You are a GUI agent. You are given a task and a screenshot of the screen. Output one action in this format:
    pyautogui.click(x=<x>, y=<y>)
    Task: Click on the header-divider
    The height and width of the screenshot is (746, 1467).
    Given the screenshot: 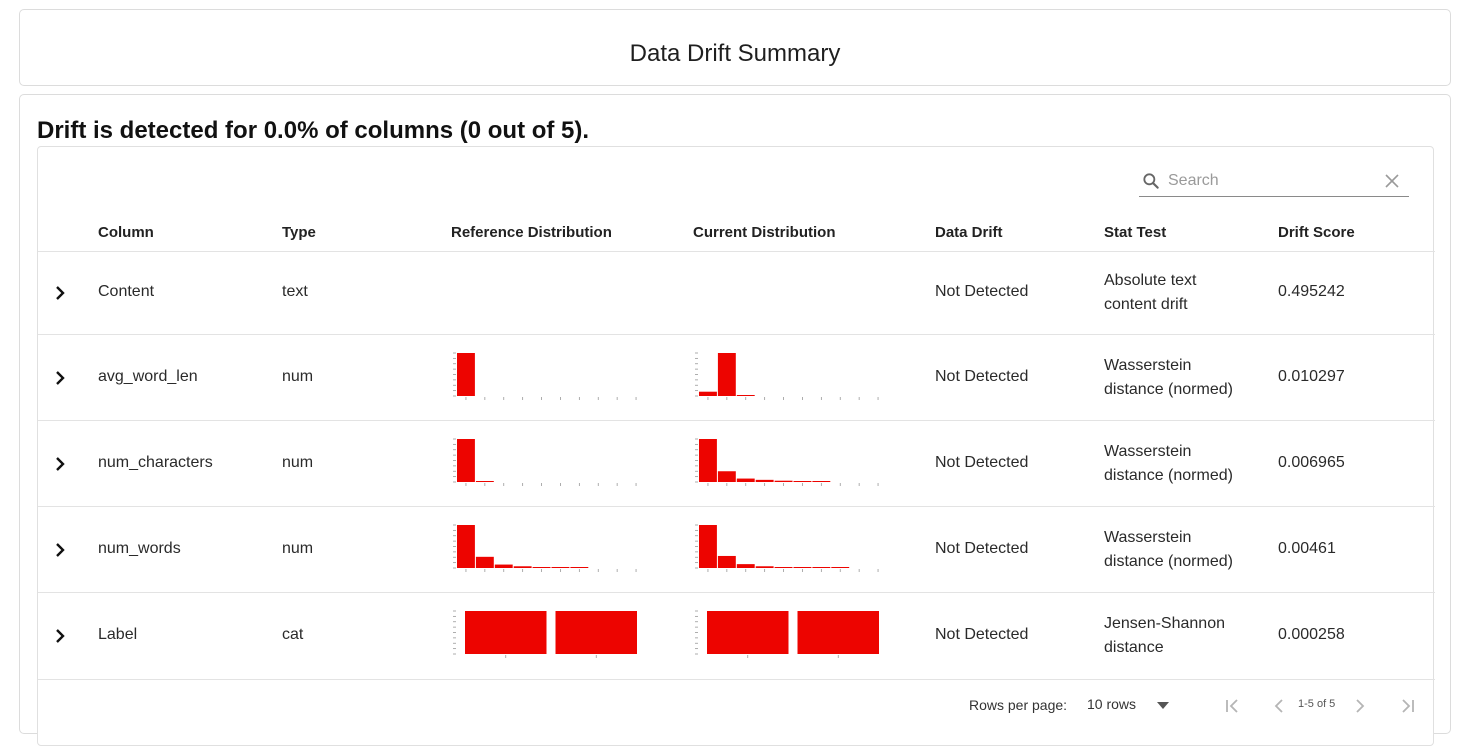 What is the action you would take?
    pyautogui.click(x=736, y=251)
    